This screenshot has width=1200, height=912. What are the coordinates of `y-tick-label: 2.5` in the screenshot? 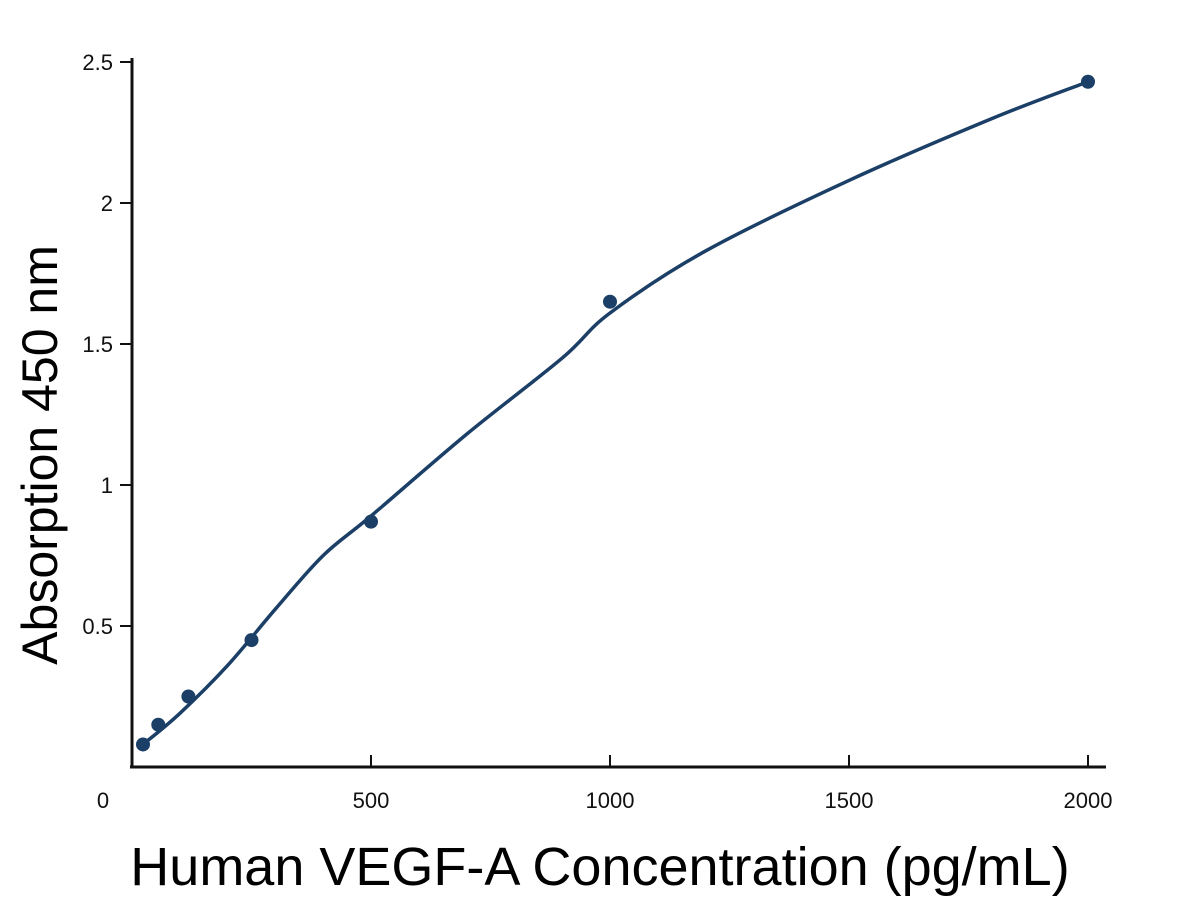 It's located at (97, 62).